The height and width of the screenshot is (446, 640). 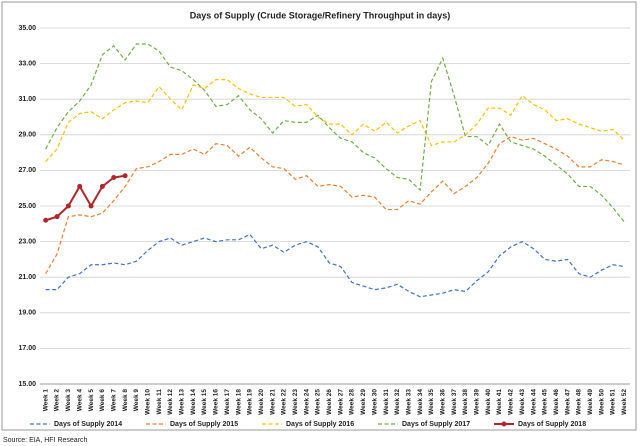 What do you see at coordinates (352, 402) in the screenshot?
I see `x-tick-label: Week 28` at bounding box center [352, 402].